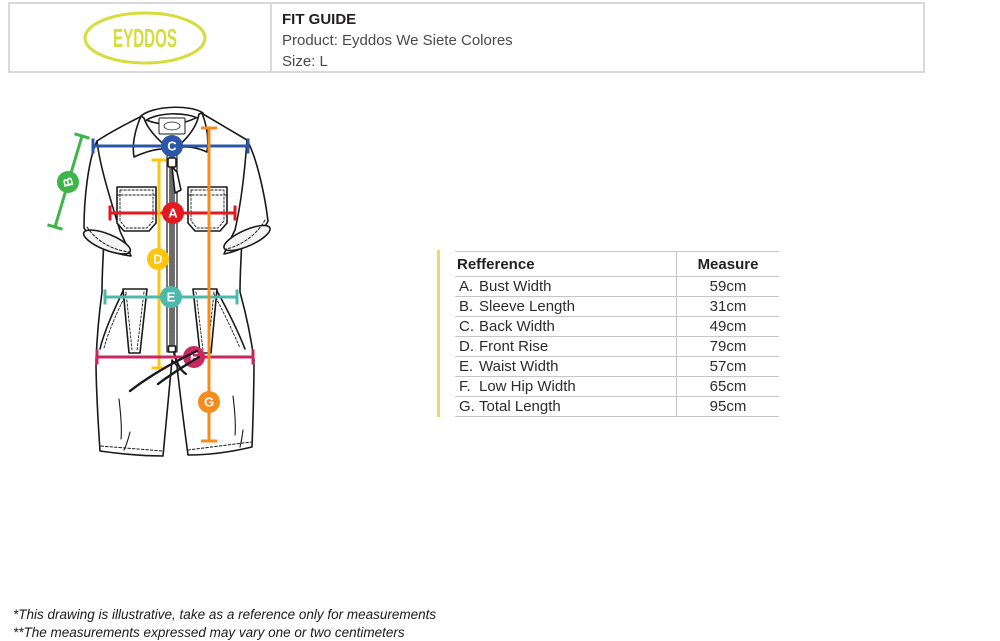  What do you see at coordinates (466, 366) in the screenshot?
I see `row-letter: E.` at bounding box center [466, 366].